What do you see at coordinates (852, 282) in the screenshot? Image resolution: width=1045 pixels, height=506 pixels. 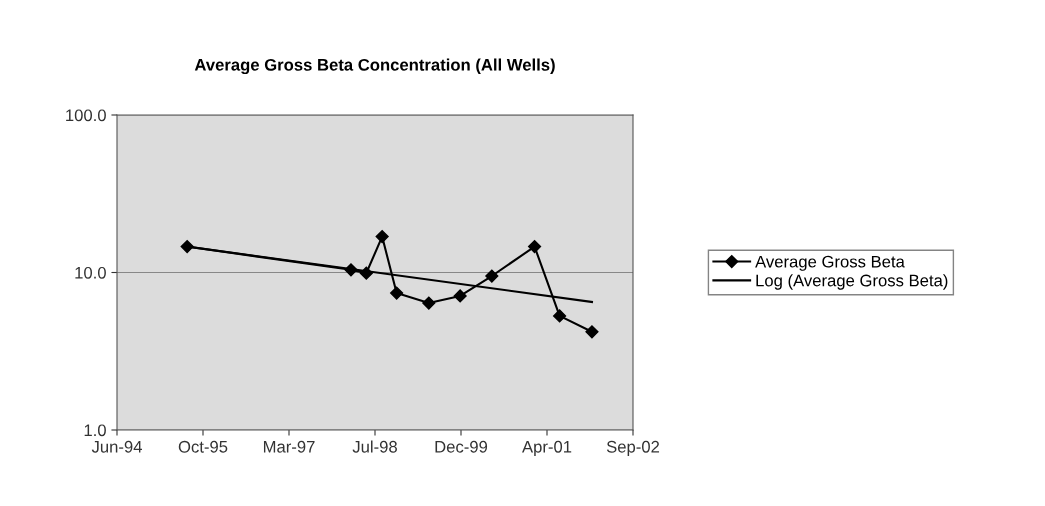 I see `legend-label: Log (Average Gross Beta)` at bounding box center [852, 282].